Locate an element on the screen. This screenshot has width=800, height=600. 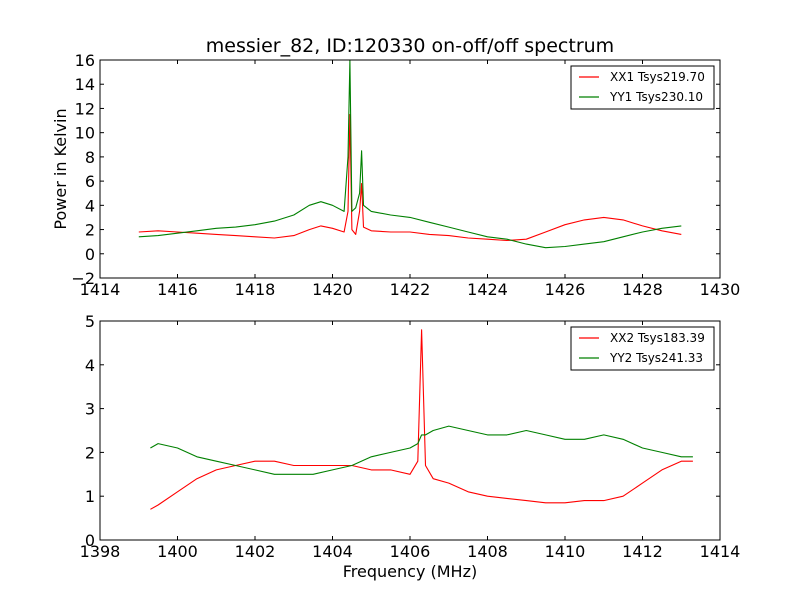
top-x-tick-label: 1418 is located at coordinates (255, 289).